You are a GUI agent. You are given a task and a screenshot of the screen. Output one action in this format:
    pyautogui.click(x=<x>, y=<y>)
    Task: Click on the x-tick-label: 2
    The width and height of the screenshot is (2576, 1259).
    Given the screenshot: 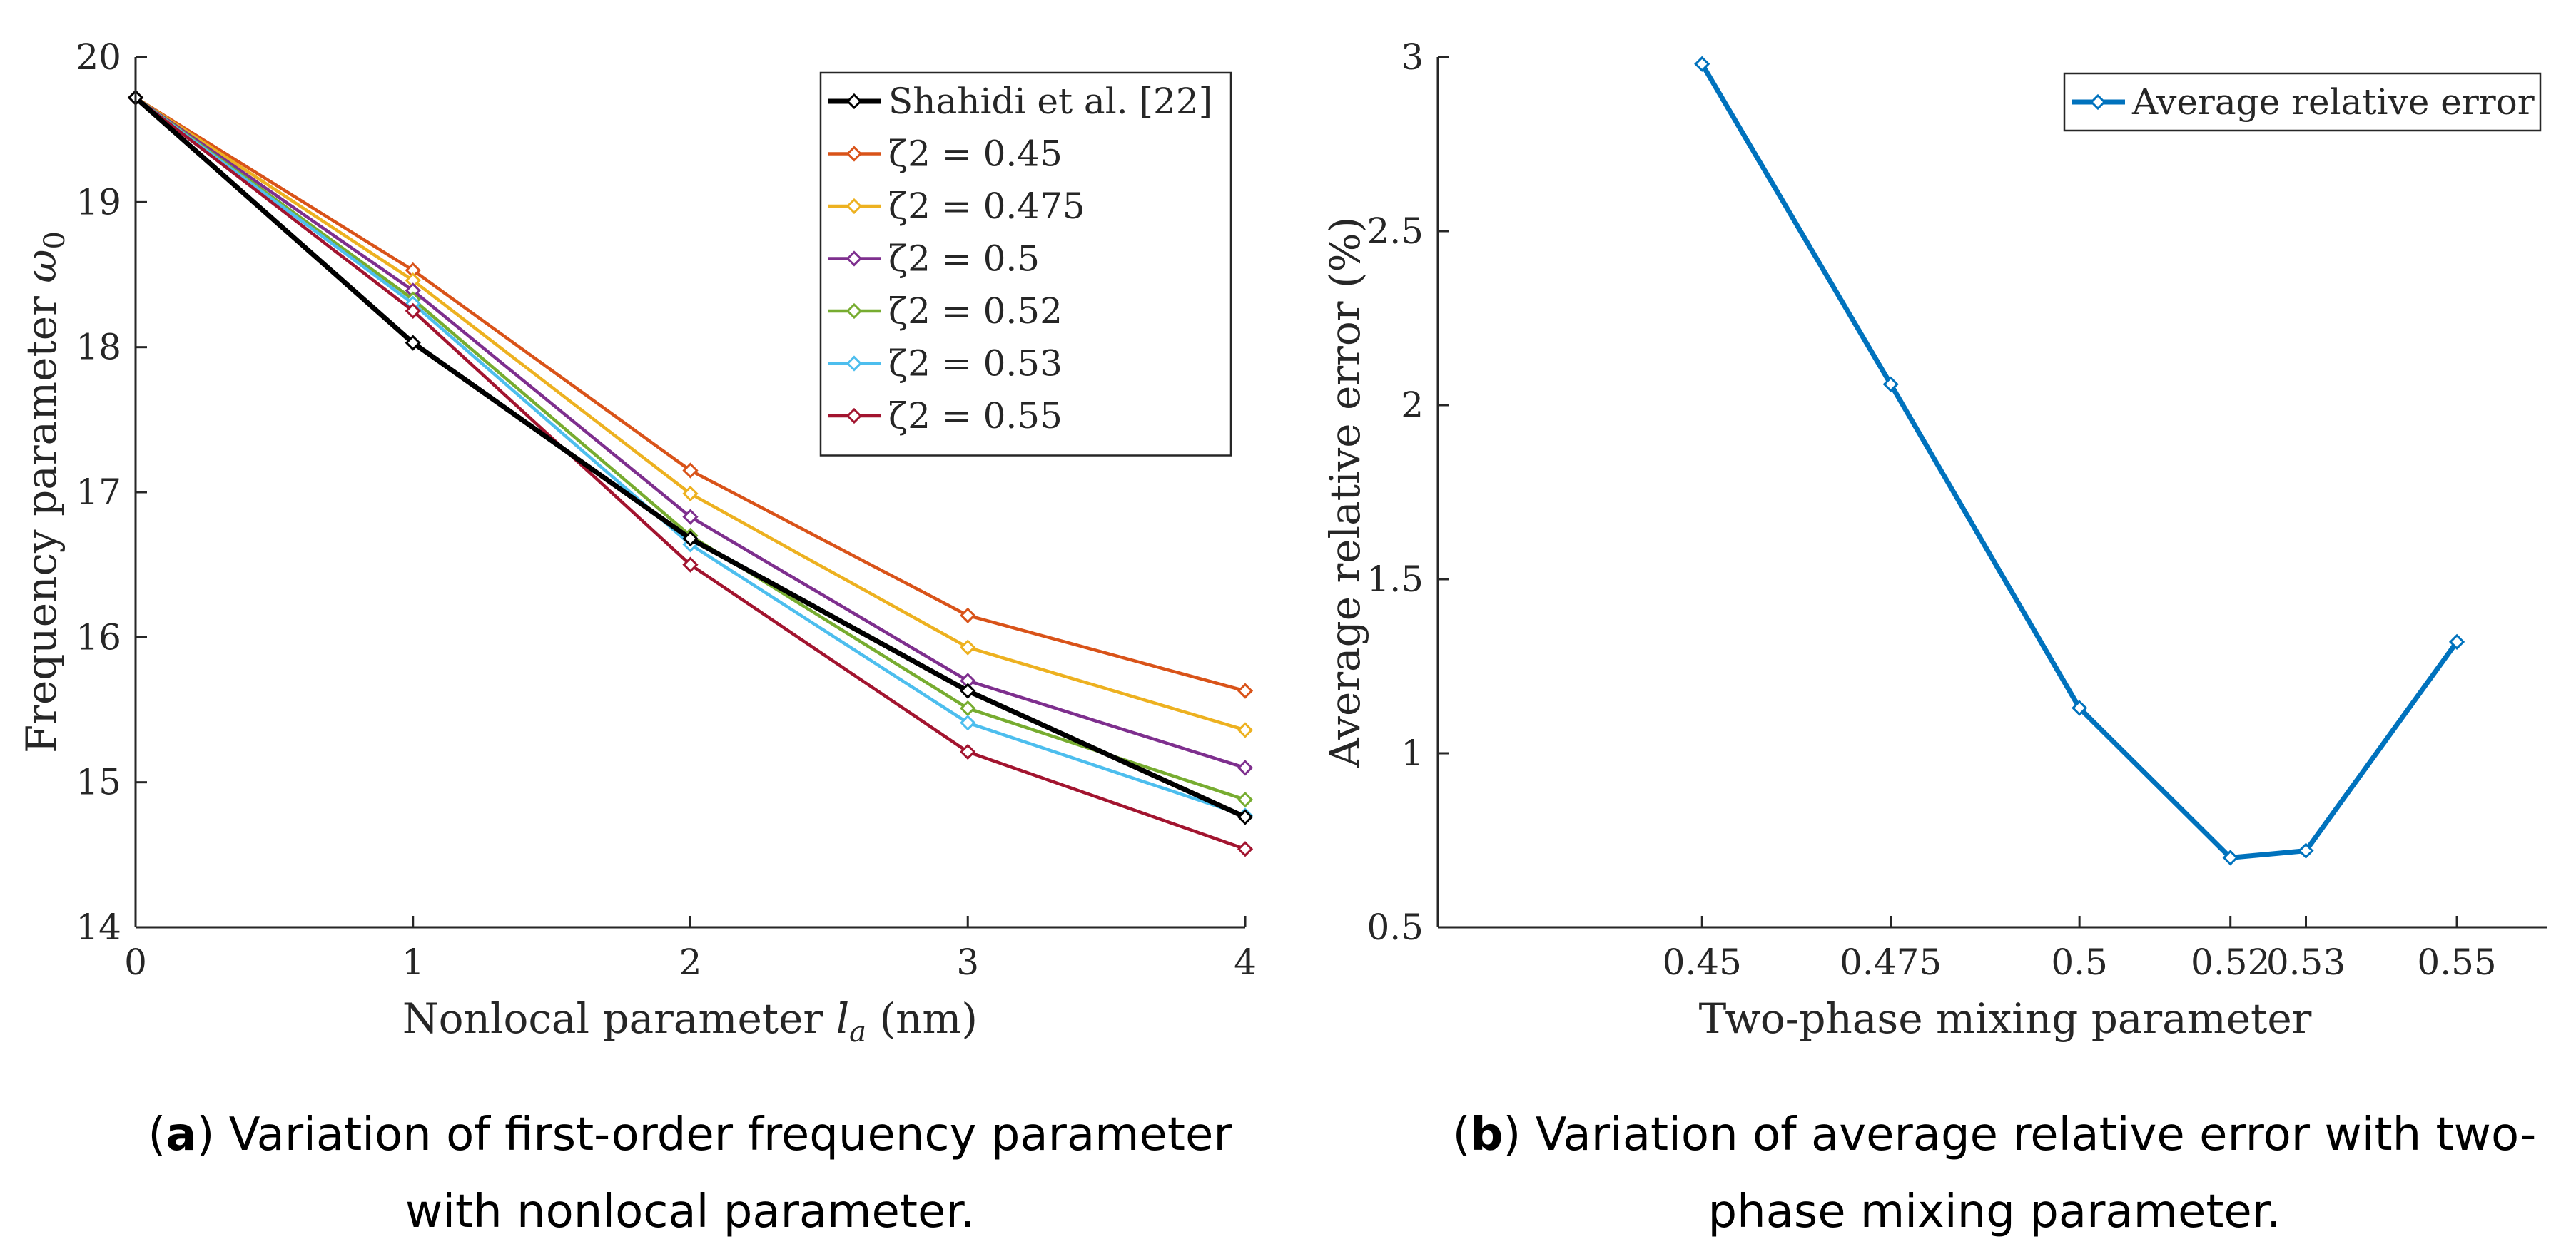 What is the action you would take?
    pyautogui.click(x=690, y=962)
    